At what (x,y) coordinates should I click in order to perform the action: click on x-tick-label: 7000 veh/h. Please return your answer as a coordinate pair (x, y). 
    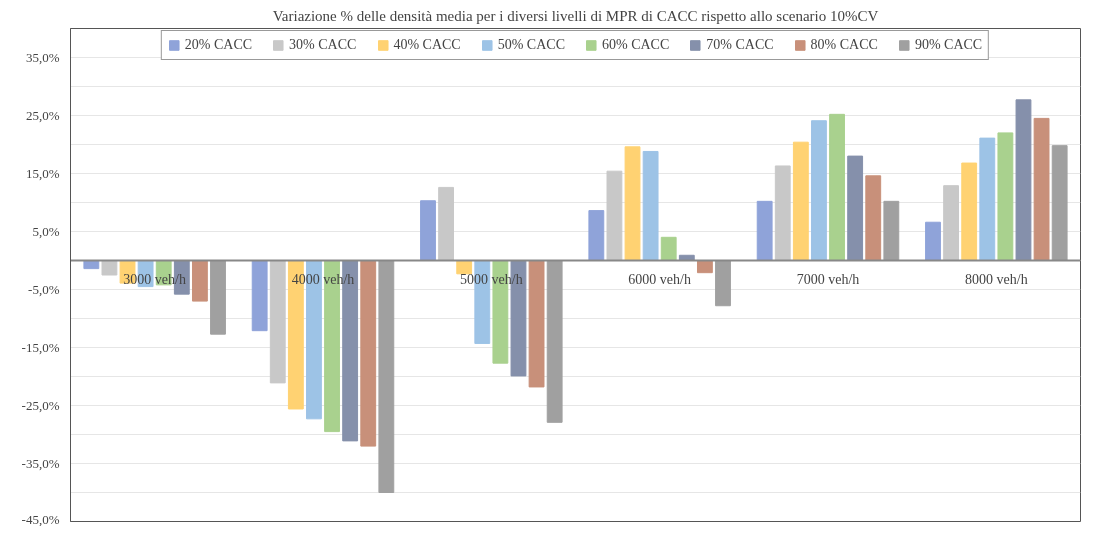
    Looking at the image, I should click on (828, 279).